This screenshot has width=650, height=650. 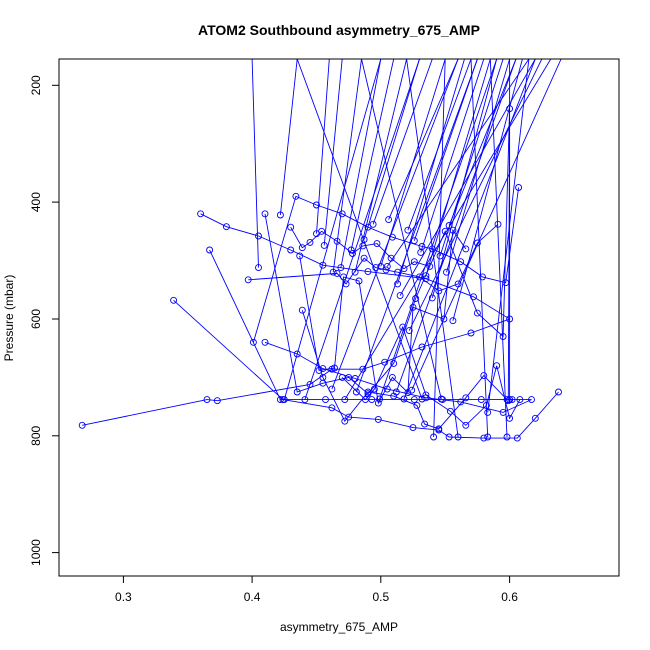 I want to click on y-tick-label: 200, so click(x=36, y=85).